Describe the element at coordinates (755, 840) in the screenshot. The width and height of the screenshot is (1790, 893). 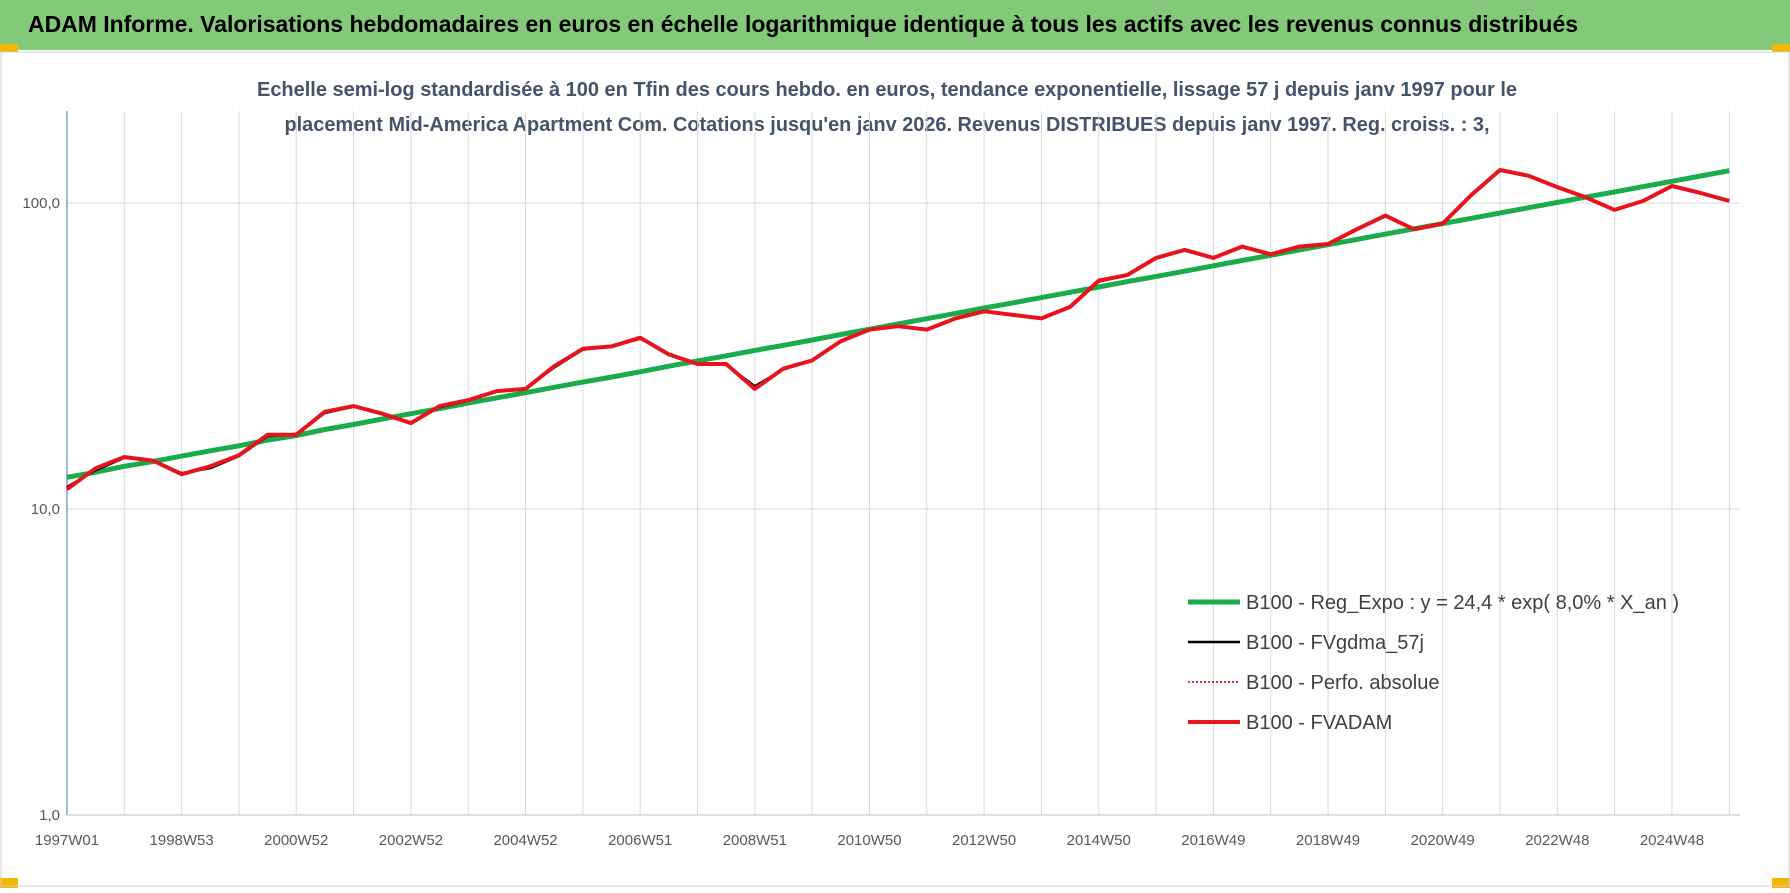
I see `x-tick-label: 2008W51` at that location.